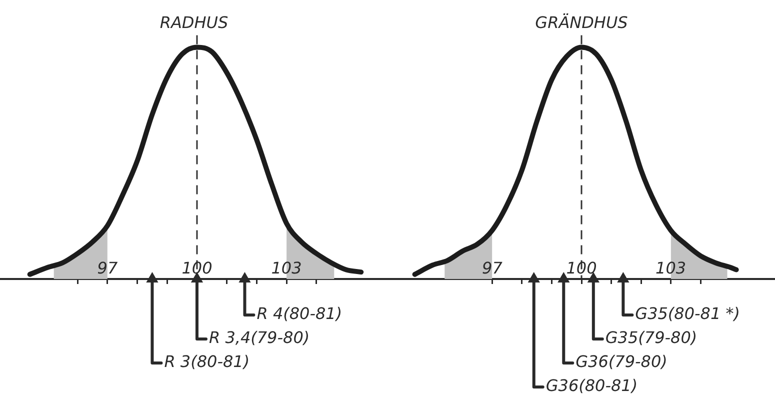  I want to click on text: G36(79-80), so click(622, 362).